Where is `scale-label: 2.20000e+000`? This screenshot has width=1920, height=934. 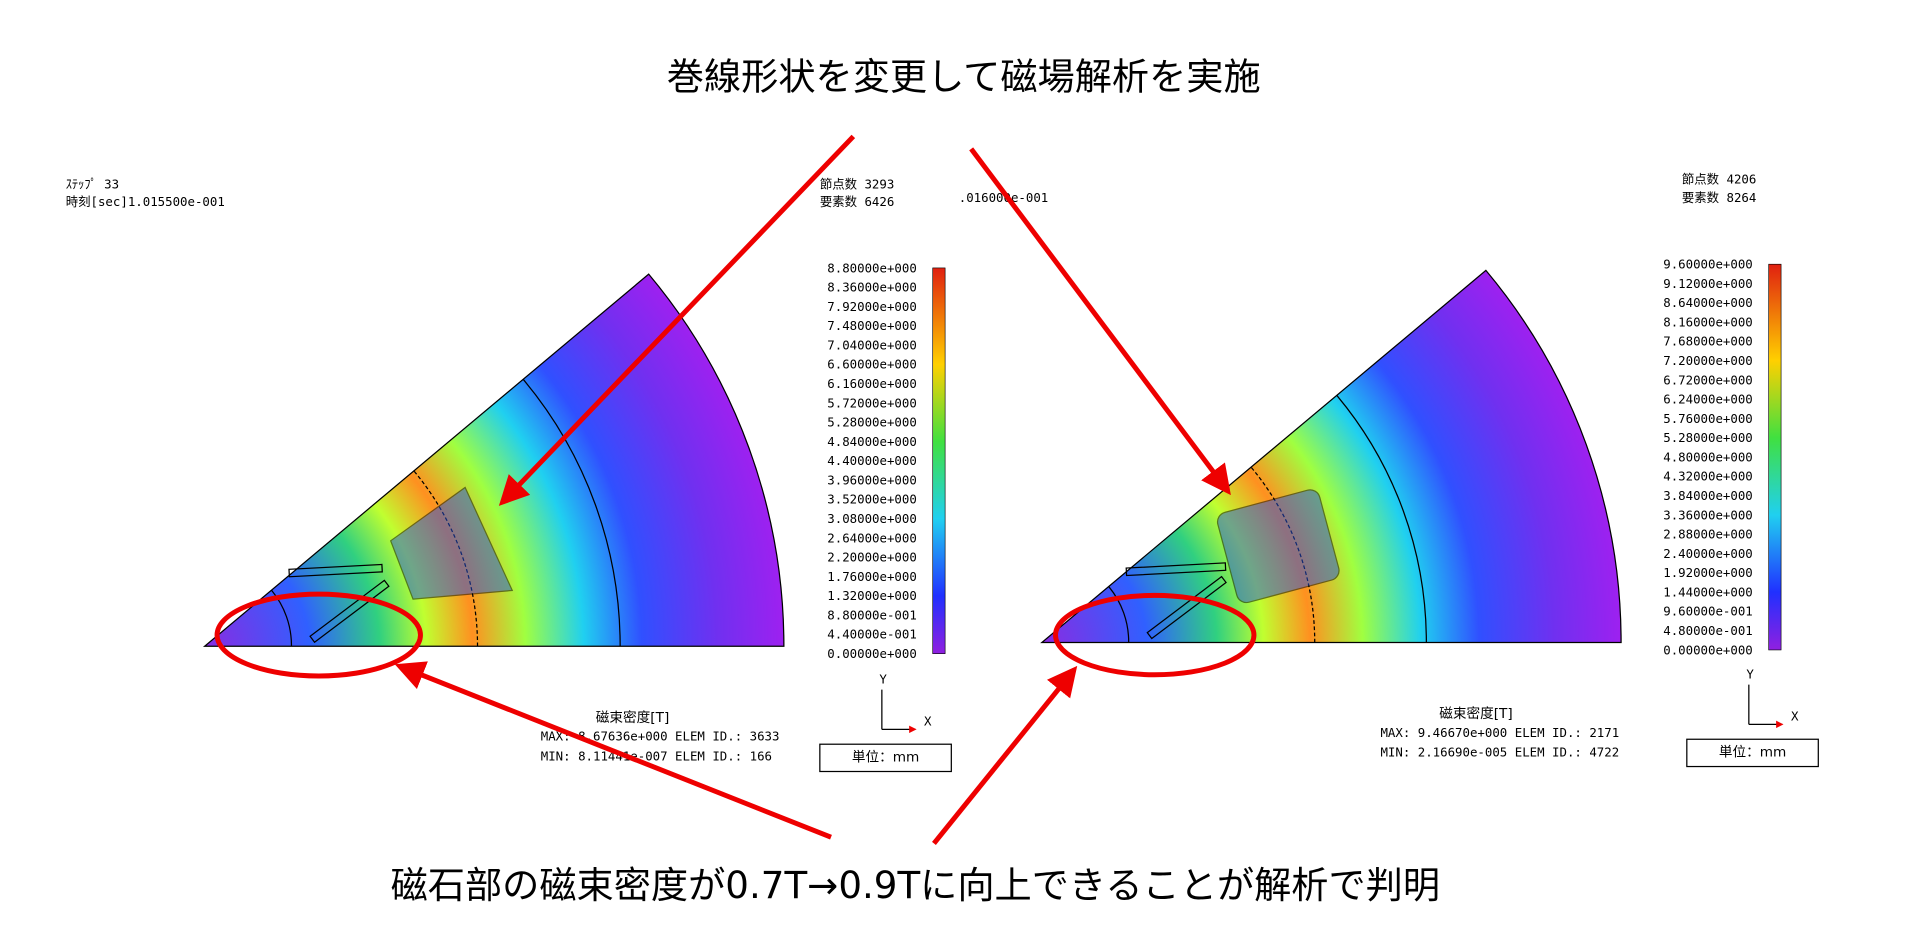 scale-label: 2.20000e+000 is located at coordinates (872, 557).